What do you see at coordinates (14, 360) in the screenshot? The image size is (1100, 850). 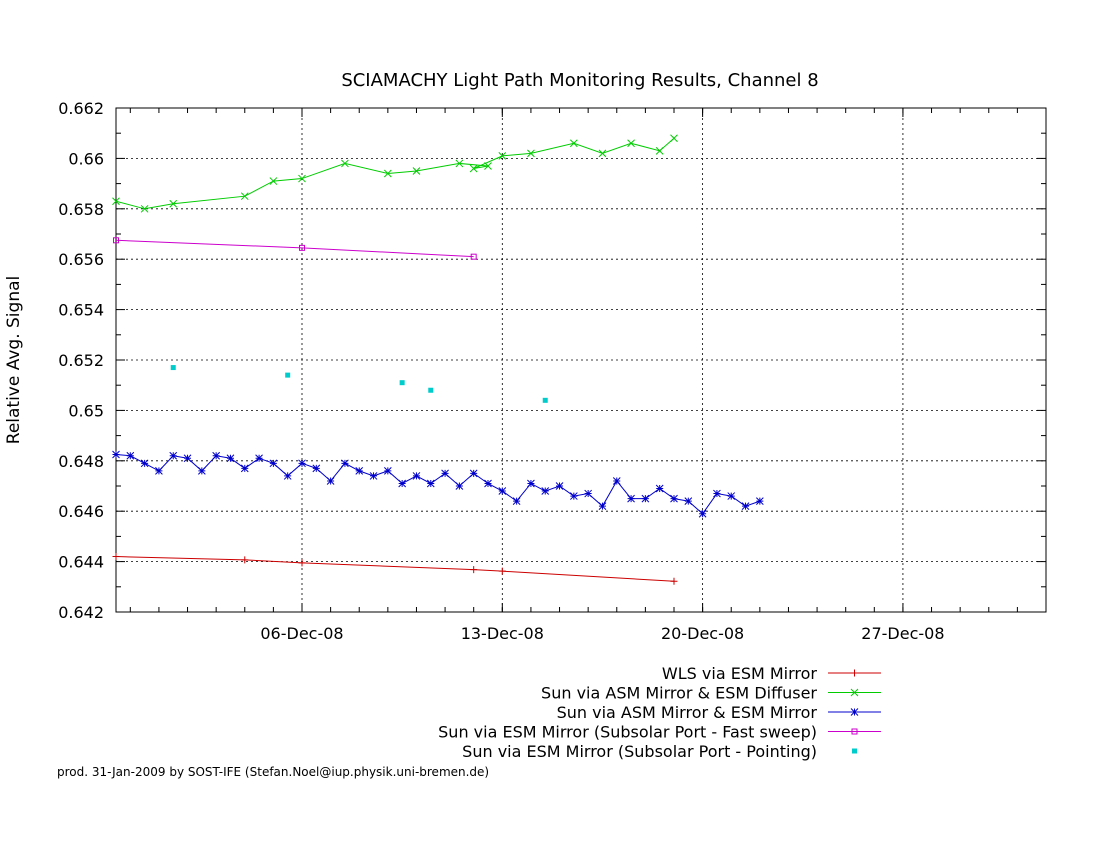 I see `y-axis-label: Relative Avg. Signal` at bounding box center [14, 360].